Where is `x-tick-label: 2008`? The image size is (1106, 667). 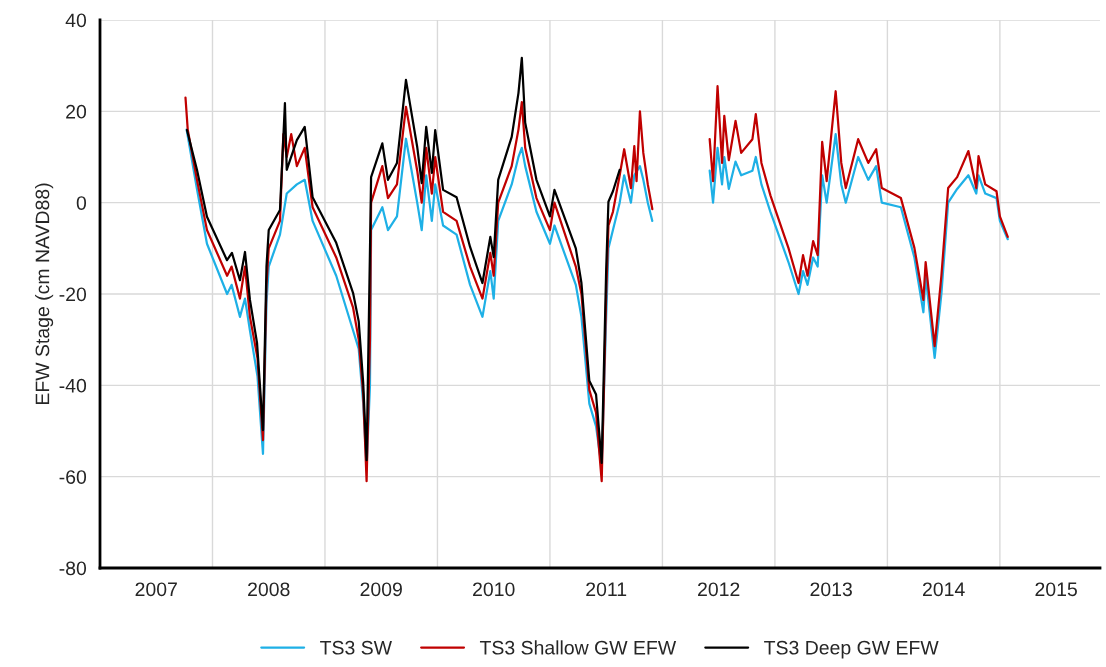 x-tick-label: 2008 is located at coordinates (269, 589).